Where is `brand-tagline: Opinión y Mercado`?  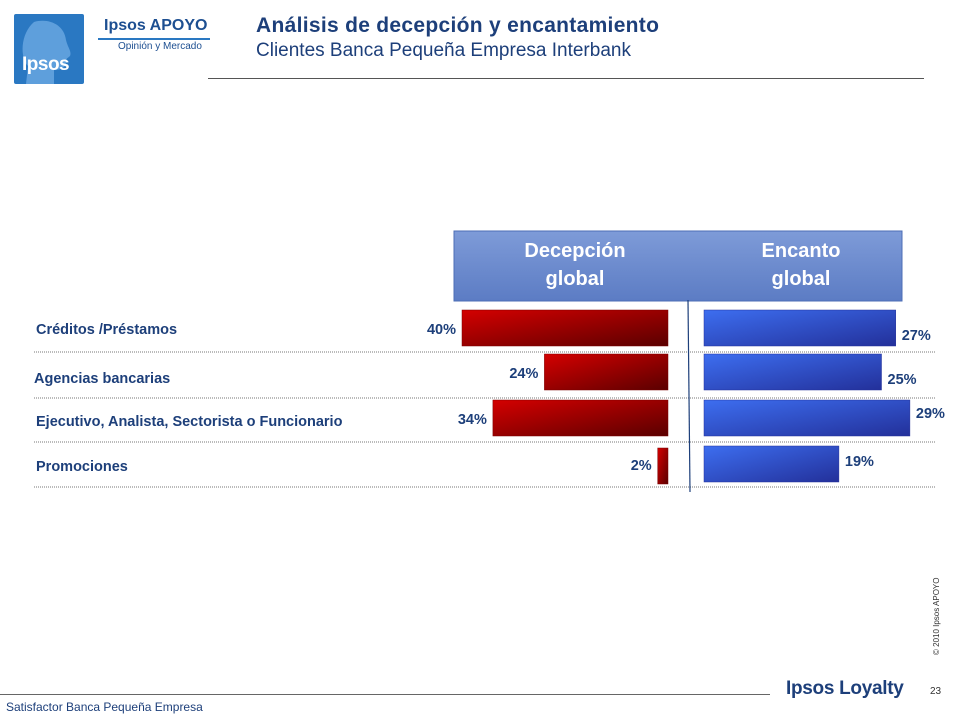
brand-tagline: Opinión y Mercado is located at coordinates (160, 46).